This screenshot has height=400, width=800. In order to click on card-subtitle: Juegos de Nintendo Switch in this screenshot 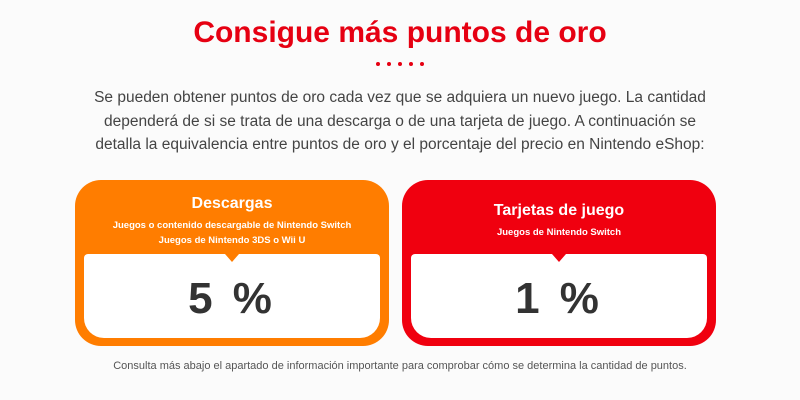, I will do `click(559, 232)`.